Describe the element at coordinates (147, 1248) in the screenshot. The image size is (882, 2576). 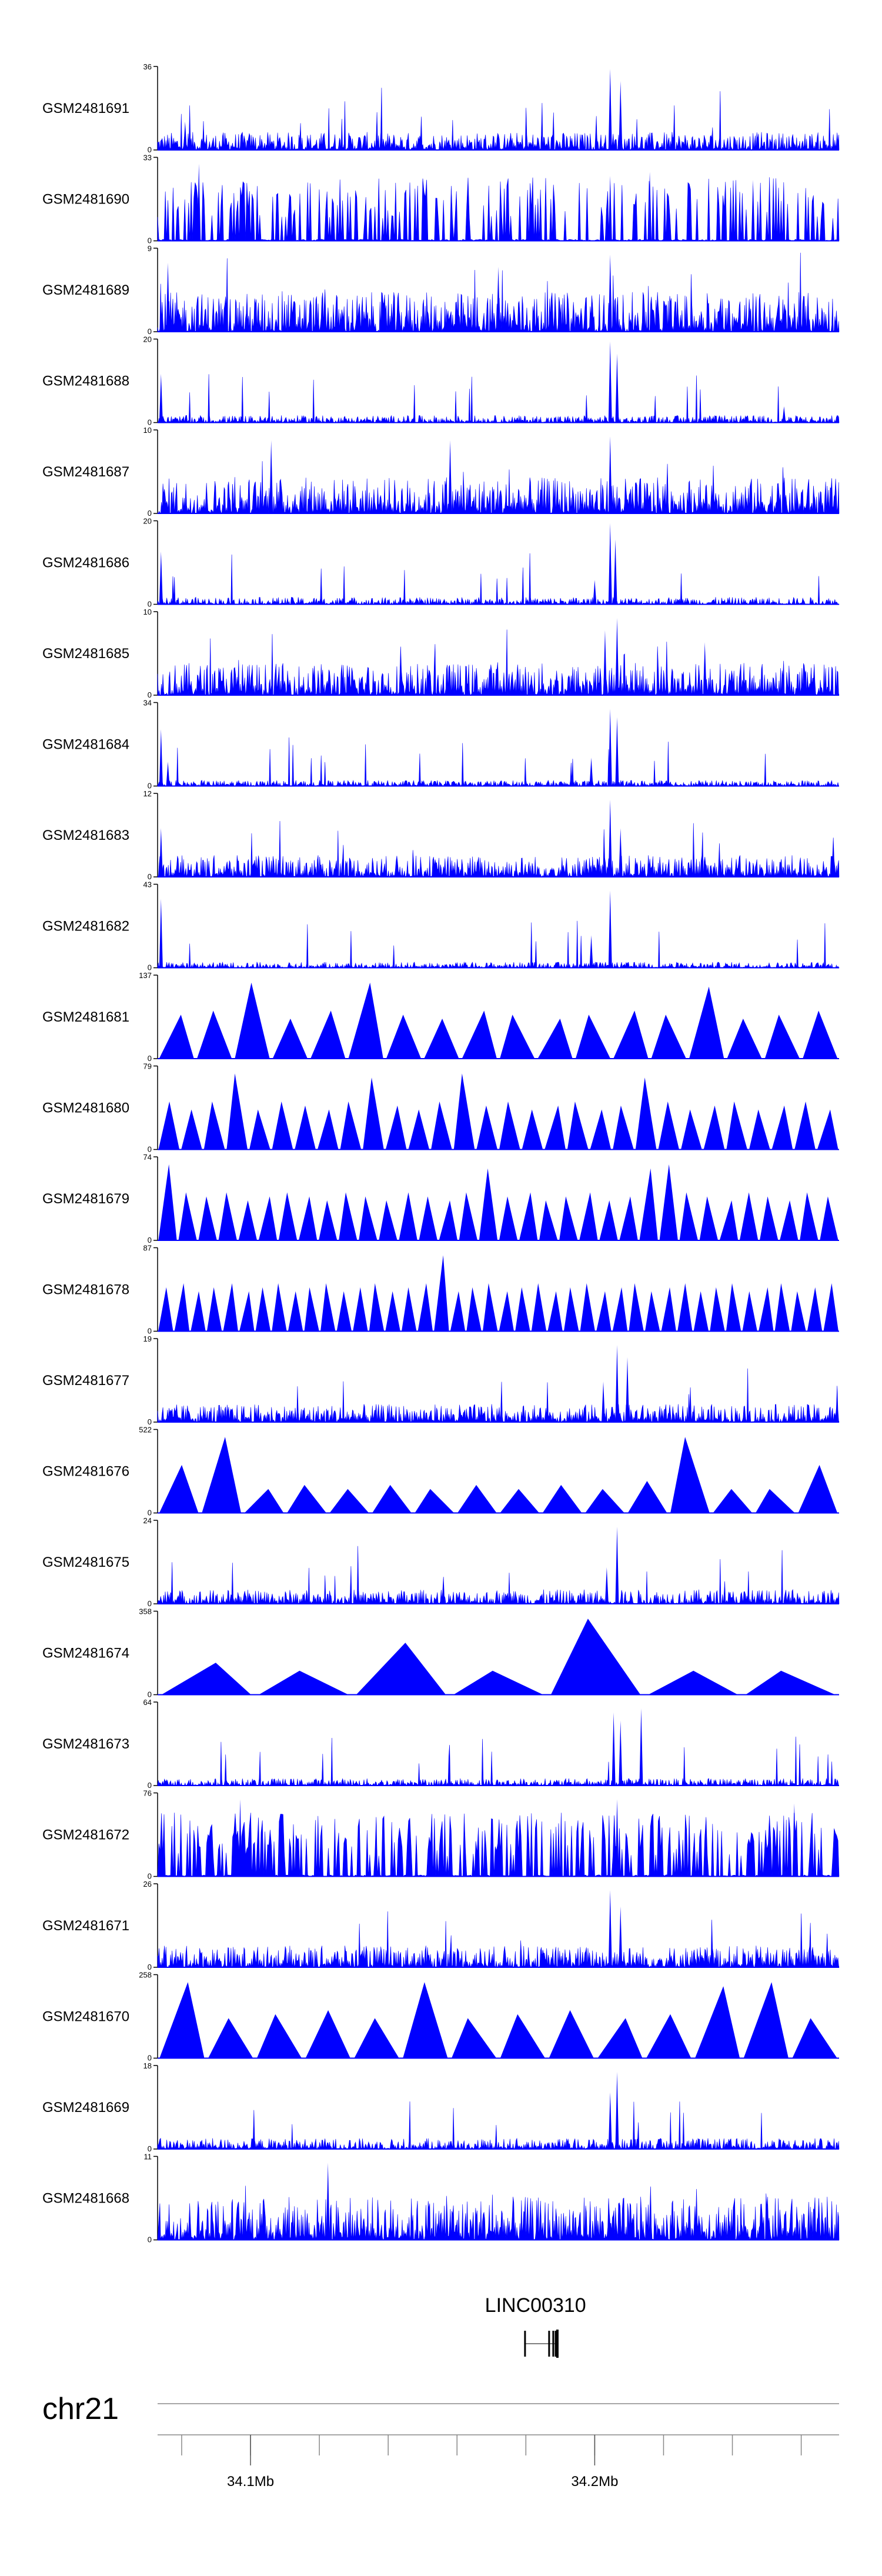
I see `y-max-label: 87` at that location.